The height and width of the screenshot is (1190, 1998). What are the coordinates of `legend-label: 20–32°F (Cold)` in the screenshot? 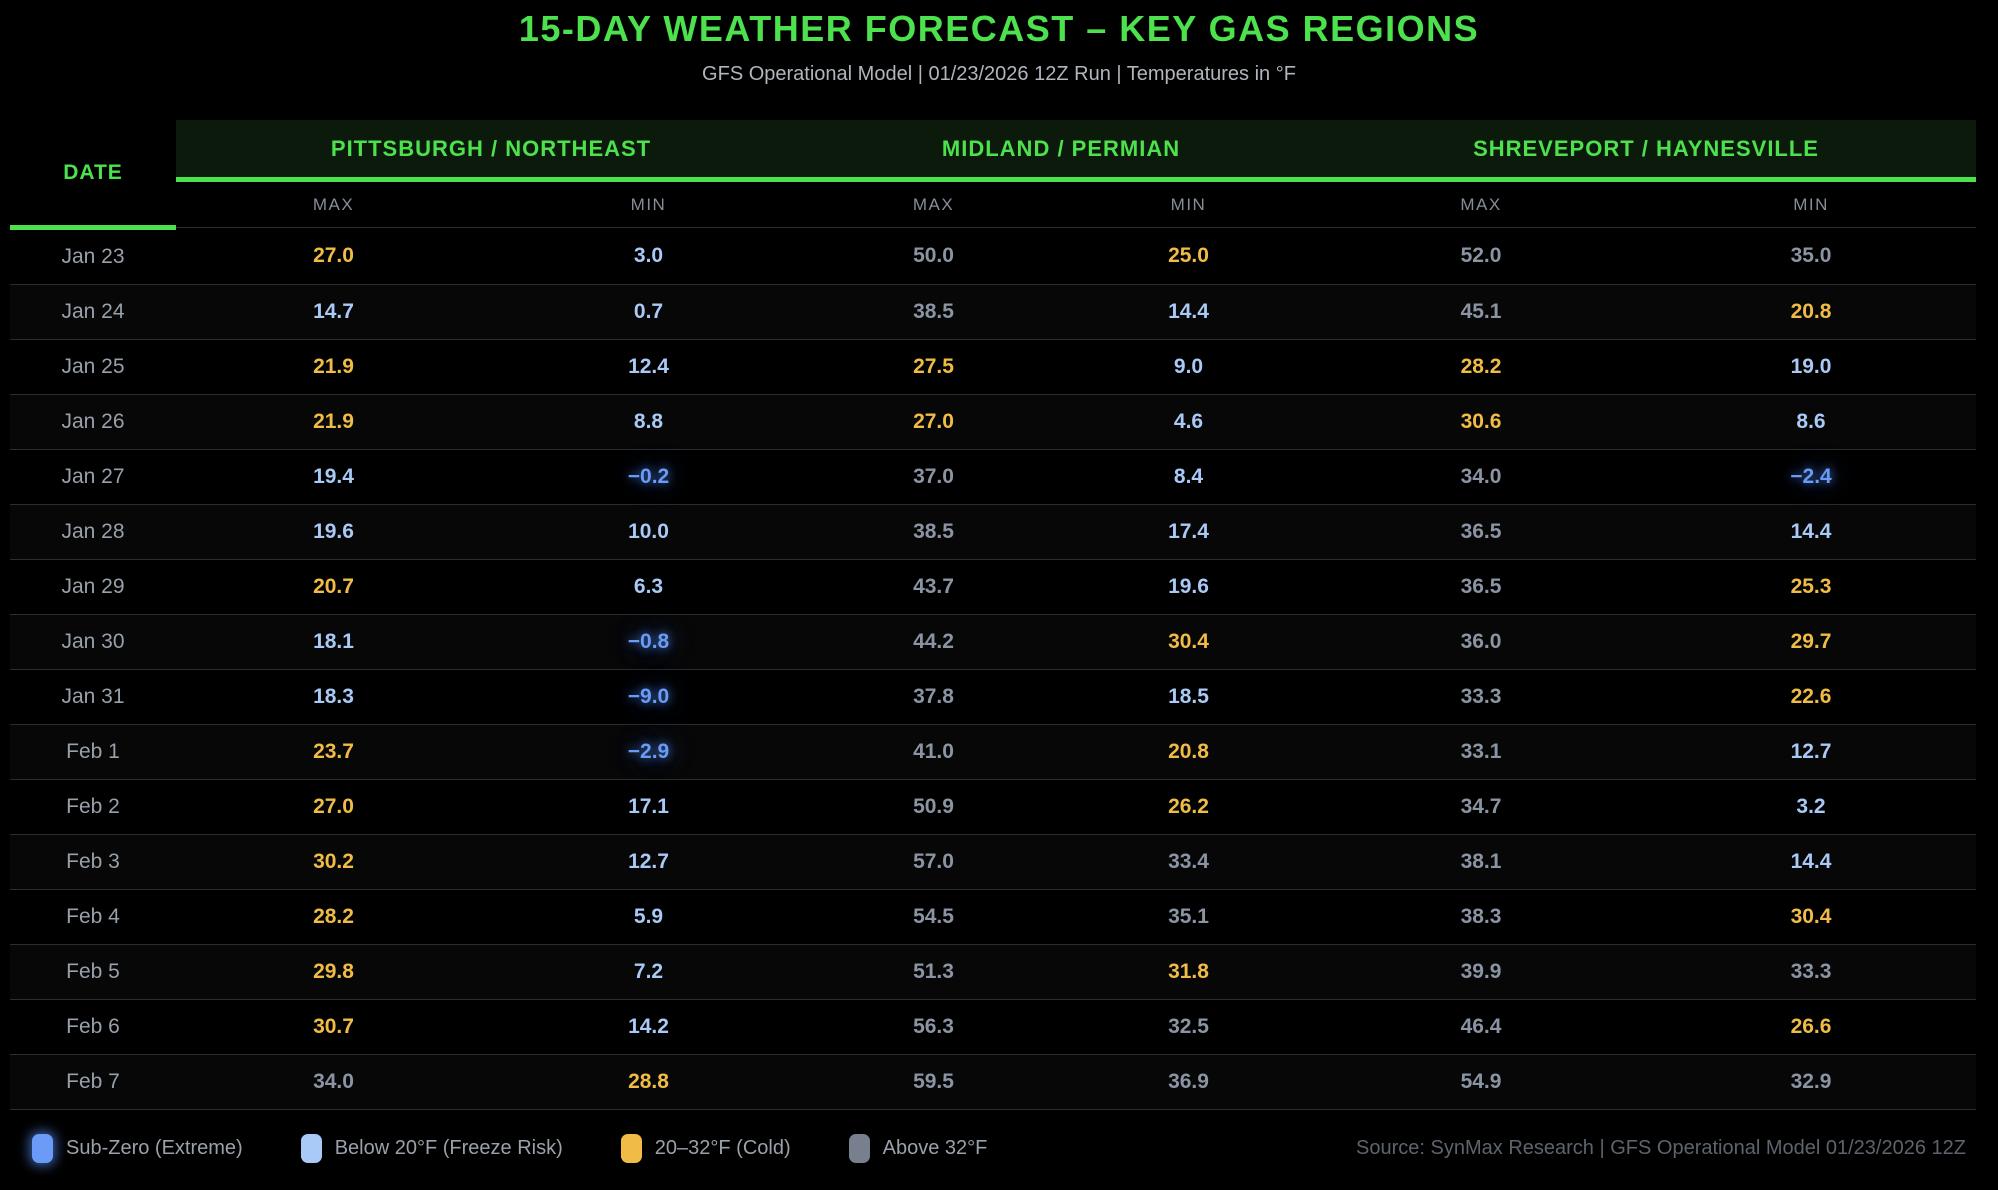 It's located at (722, 1147).